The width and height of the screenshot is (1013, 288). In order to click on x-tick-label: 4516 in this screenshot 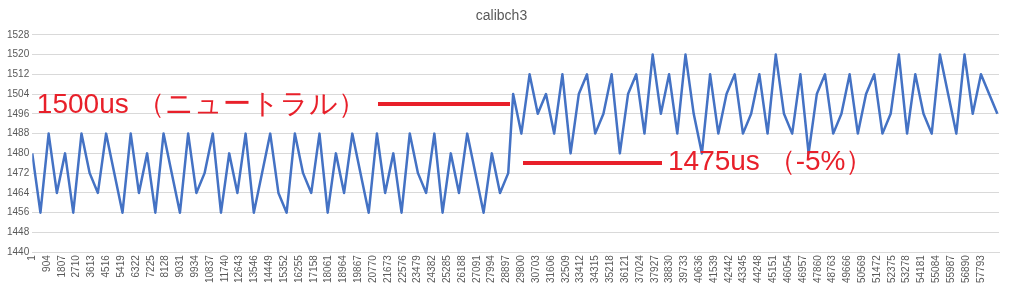, I will do `click(106, 266)`.